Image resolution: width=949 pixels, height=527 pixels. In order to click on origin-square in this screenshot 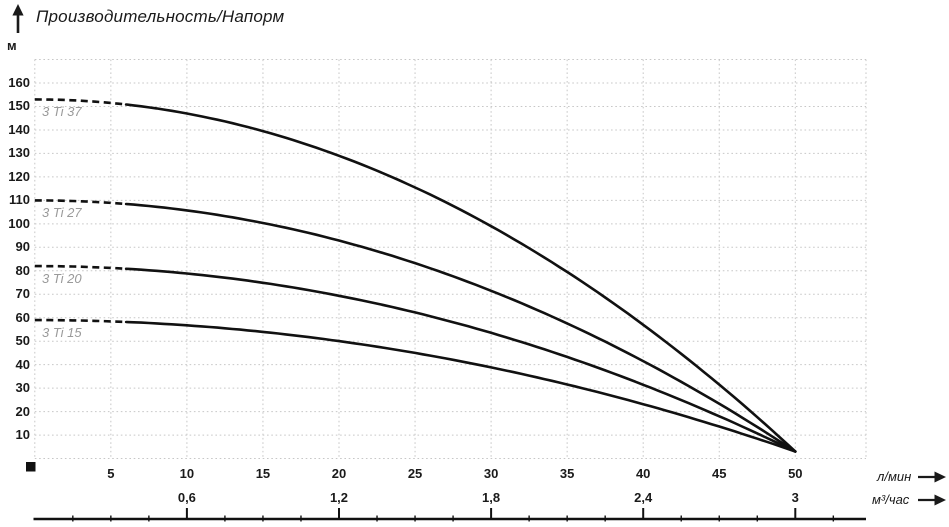, I will do `click(31, 467)`.